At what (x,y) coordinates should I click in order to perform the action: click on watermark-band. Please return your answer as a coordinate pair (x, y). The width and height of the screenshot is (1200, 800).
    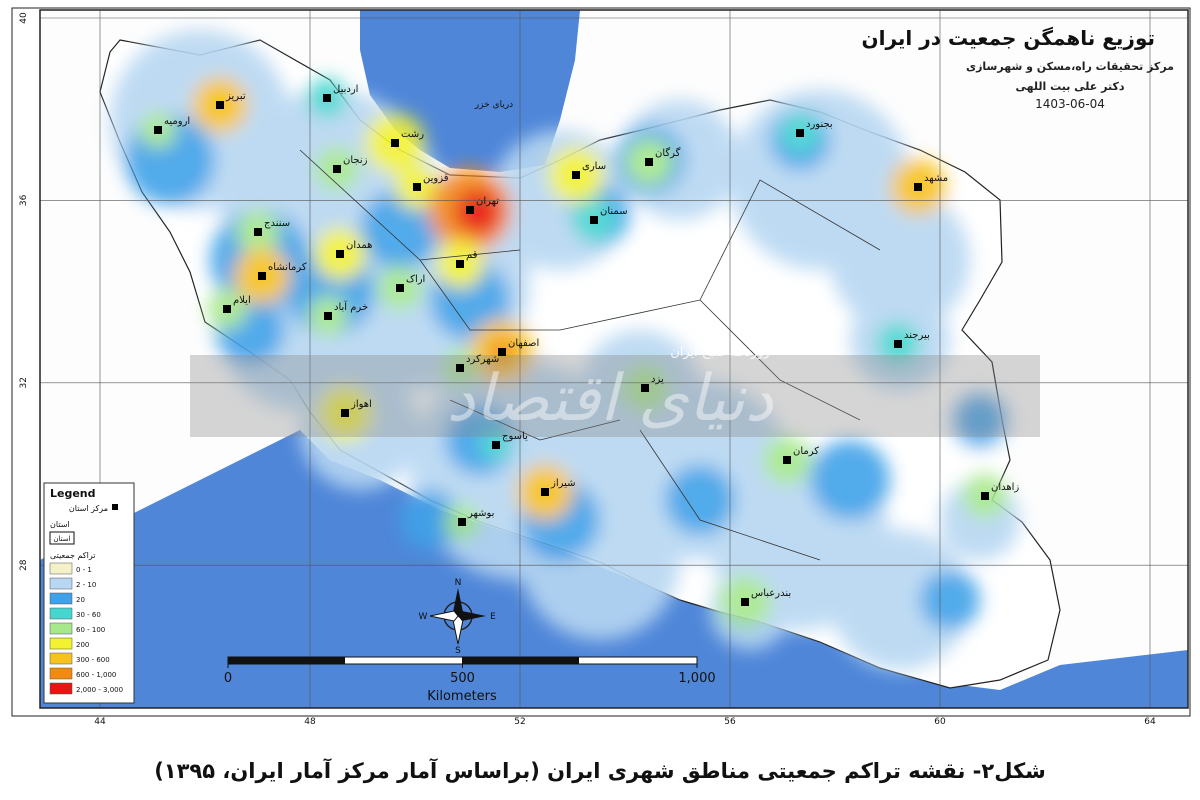
    Looking at the image, I should click on (615, 396).